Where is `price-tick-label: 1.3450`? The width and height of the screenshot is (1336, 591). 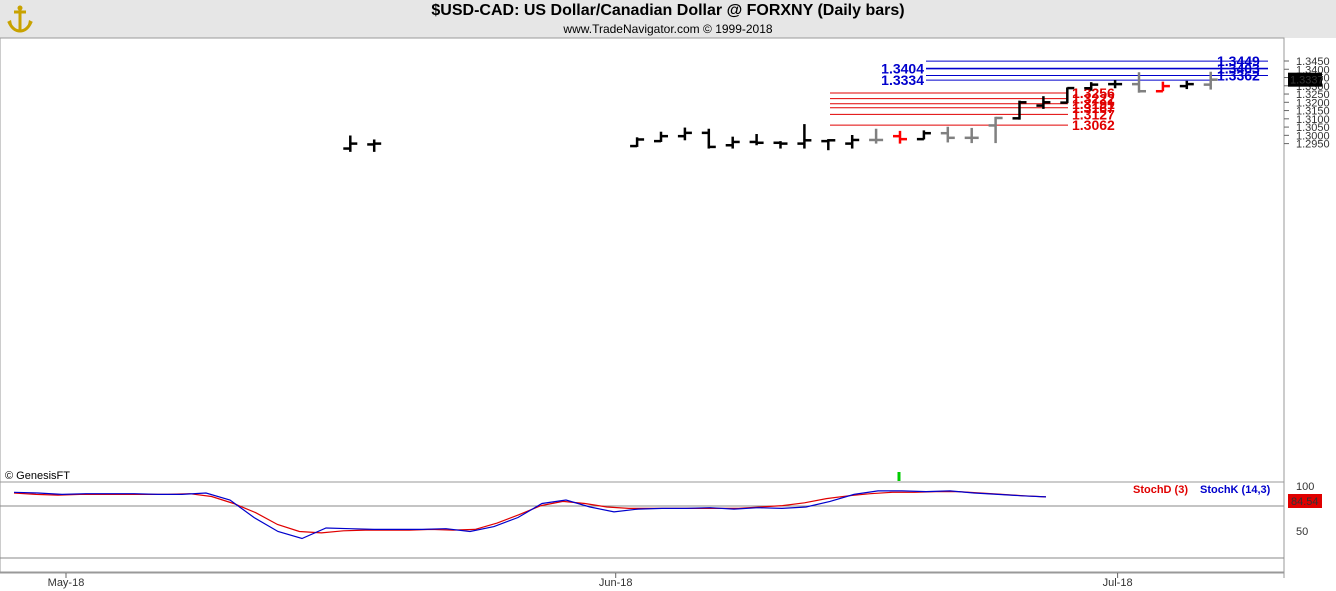 price-tick-label: 1.3450 is located at coordinates (1313, 62).